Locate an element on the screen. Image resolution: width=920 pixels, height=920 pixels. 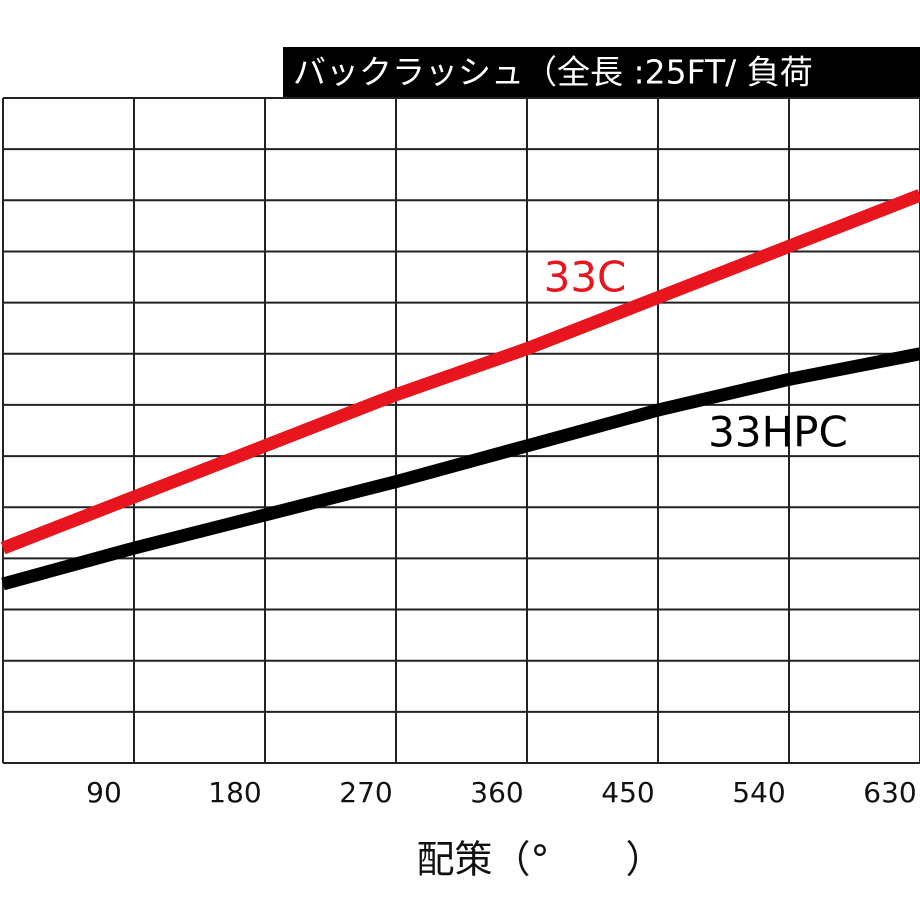
x-axis-label: 配策（° ） is located at coordinates (539, 860).